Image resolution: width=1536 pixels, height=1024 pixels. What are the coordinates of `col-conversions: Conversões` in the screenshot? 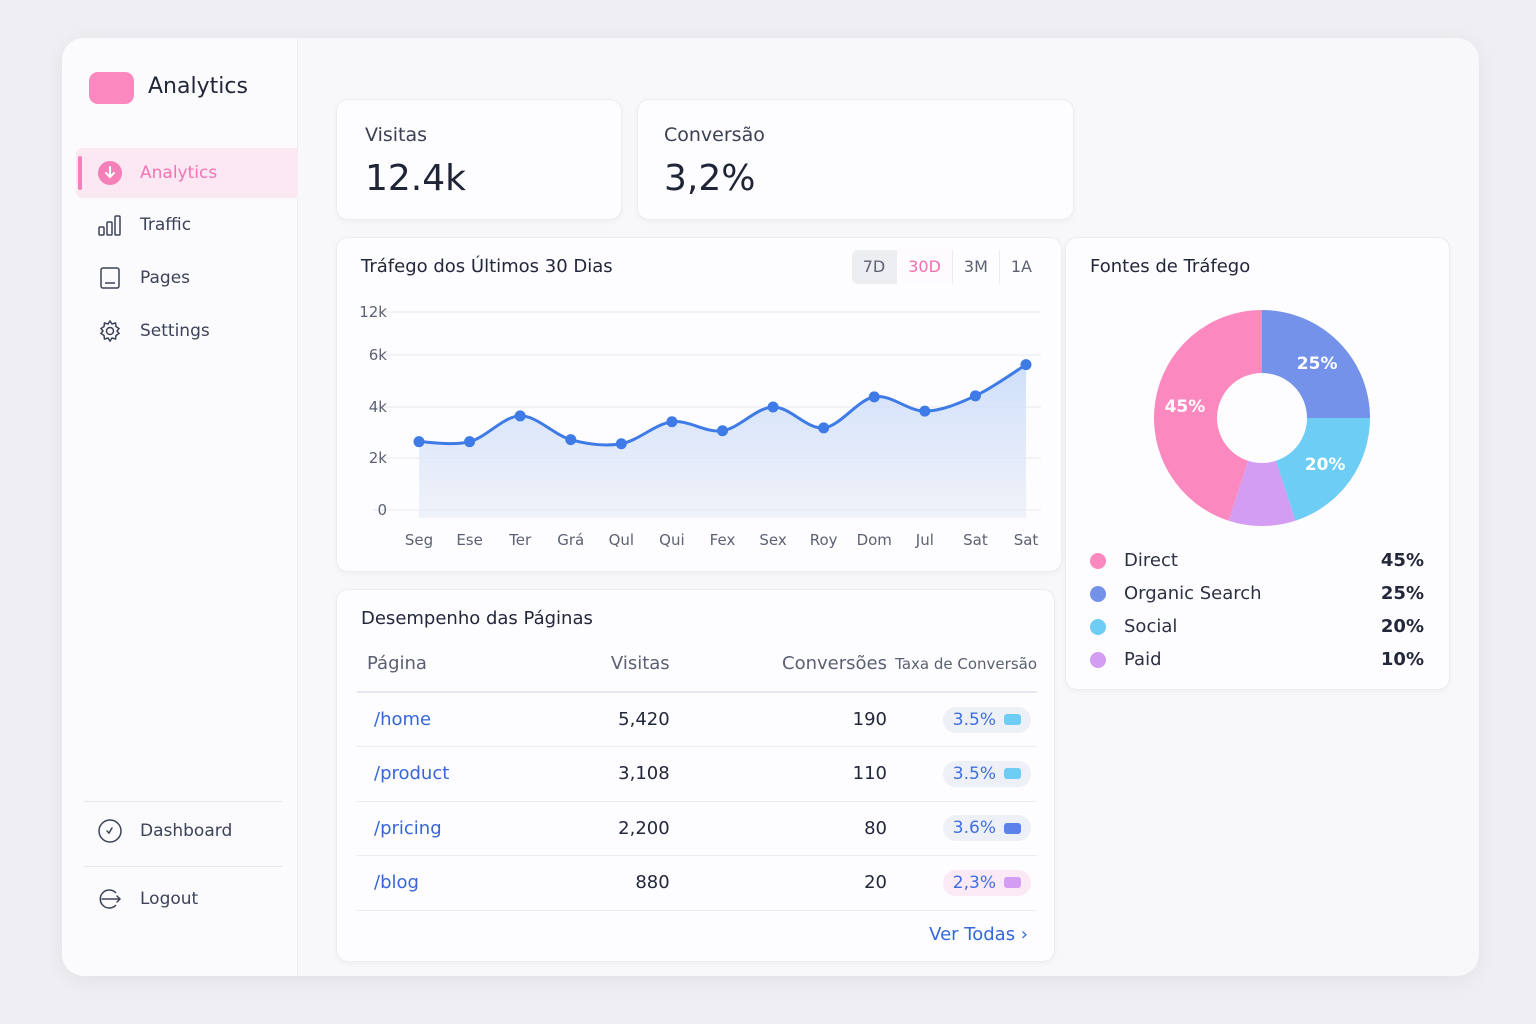 It's located at (778, 664).